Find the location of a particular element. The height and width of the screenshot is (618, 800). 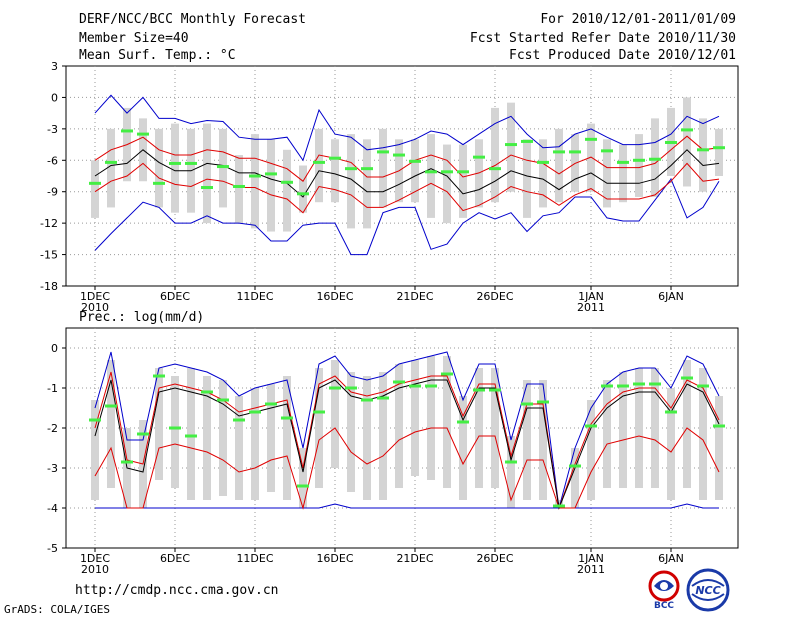

forecast-period: For 2010/12/01-2011/01/09 is located at coordinates (638, 19).